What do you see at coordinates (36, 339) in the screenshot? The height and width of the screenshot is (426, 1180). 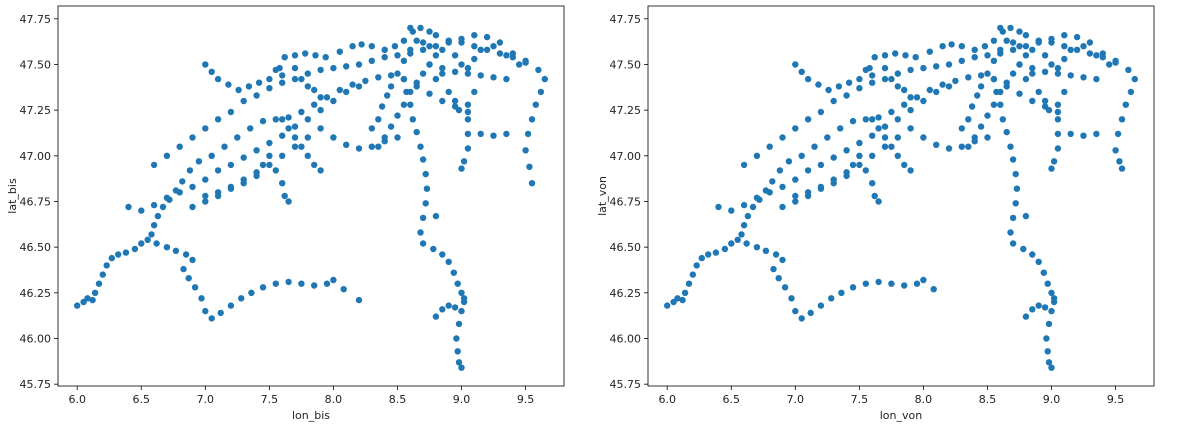 I see `y-tick-label: 46.00` at bounding box center [36, 339].